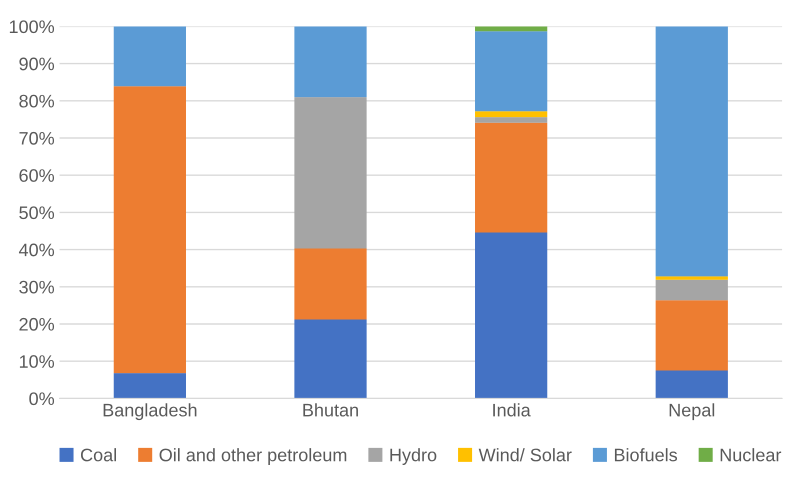  I want to click on y-tick-label: 30%, so click(36, 287).